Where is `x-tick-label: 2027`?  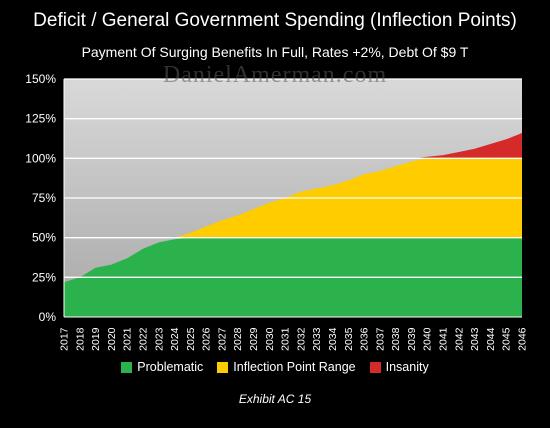
x-tick-label: 2027 is located at coordinates (222, 339).